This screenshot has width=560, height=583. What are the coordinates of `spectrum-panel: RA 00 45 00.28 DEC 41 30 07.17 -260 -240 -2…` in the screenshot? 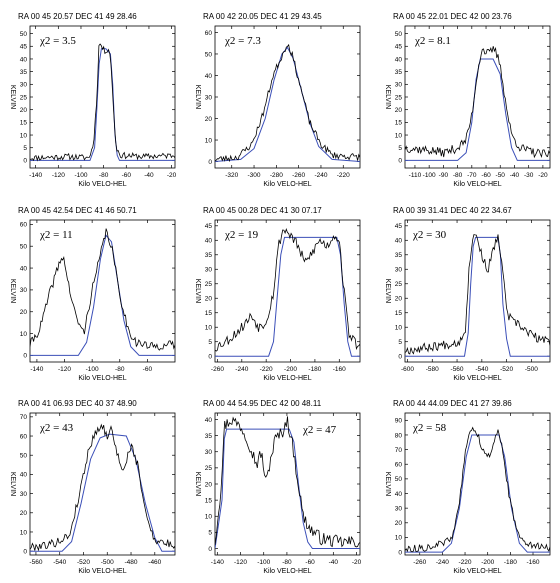 It's located at (277, 294).